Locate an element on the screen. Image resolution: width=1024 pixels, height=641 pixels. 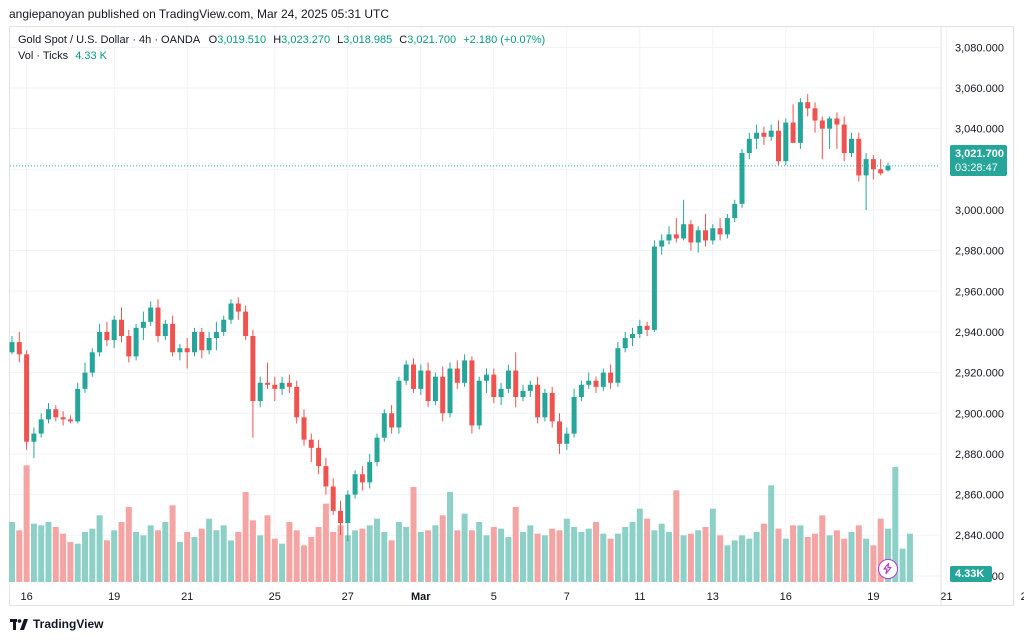
close-label: C is located at coordinates (403, 40).